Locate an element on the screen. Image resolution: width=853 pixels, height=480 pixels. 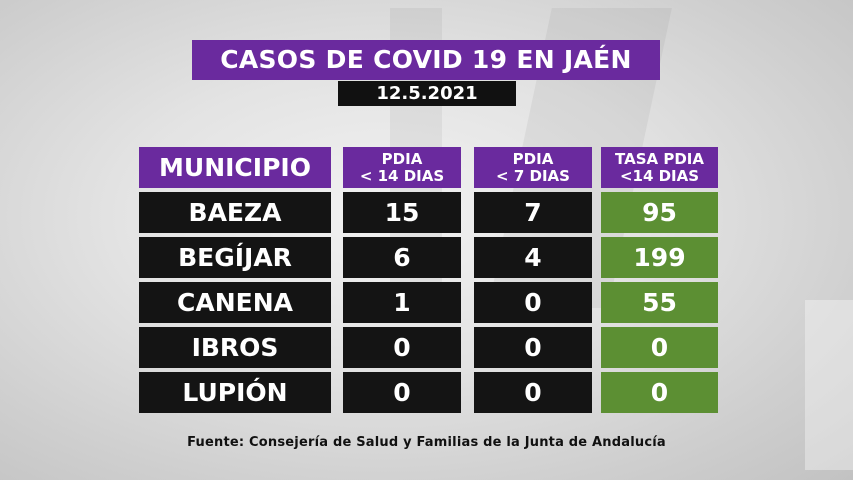
pdia-14-cell: 15 is located at coordinates (402, 212).